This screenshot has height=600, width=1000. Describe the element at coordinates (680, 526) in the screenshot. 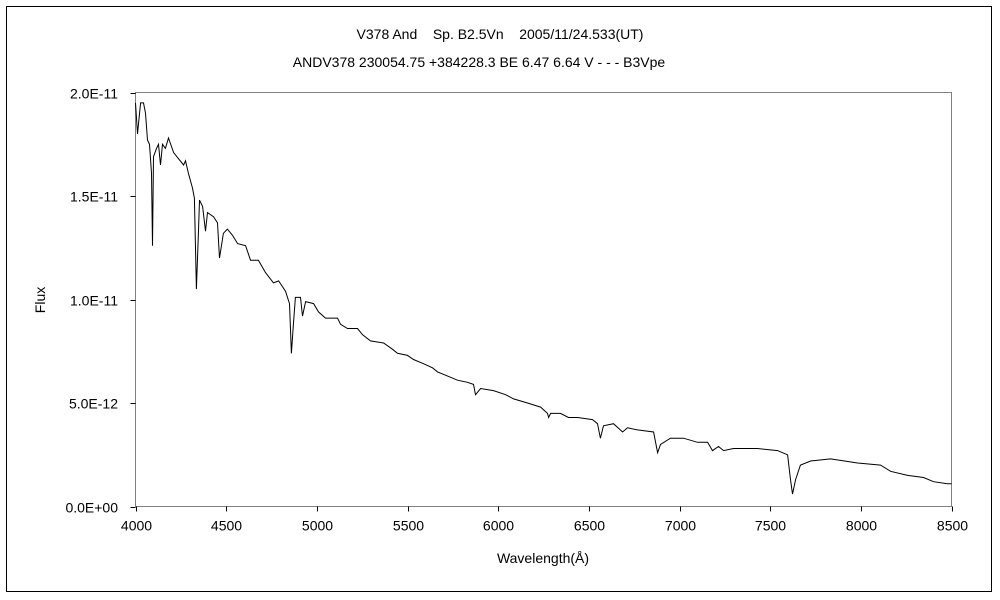

I see `x-tick-label: 7000` at that location.